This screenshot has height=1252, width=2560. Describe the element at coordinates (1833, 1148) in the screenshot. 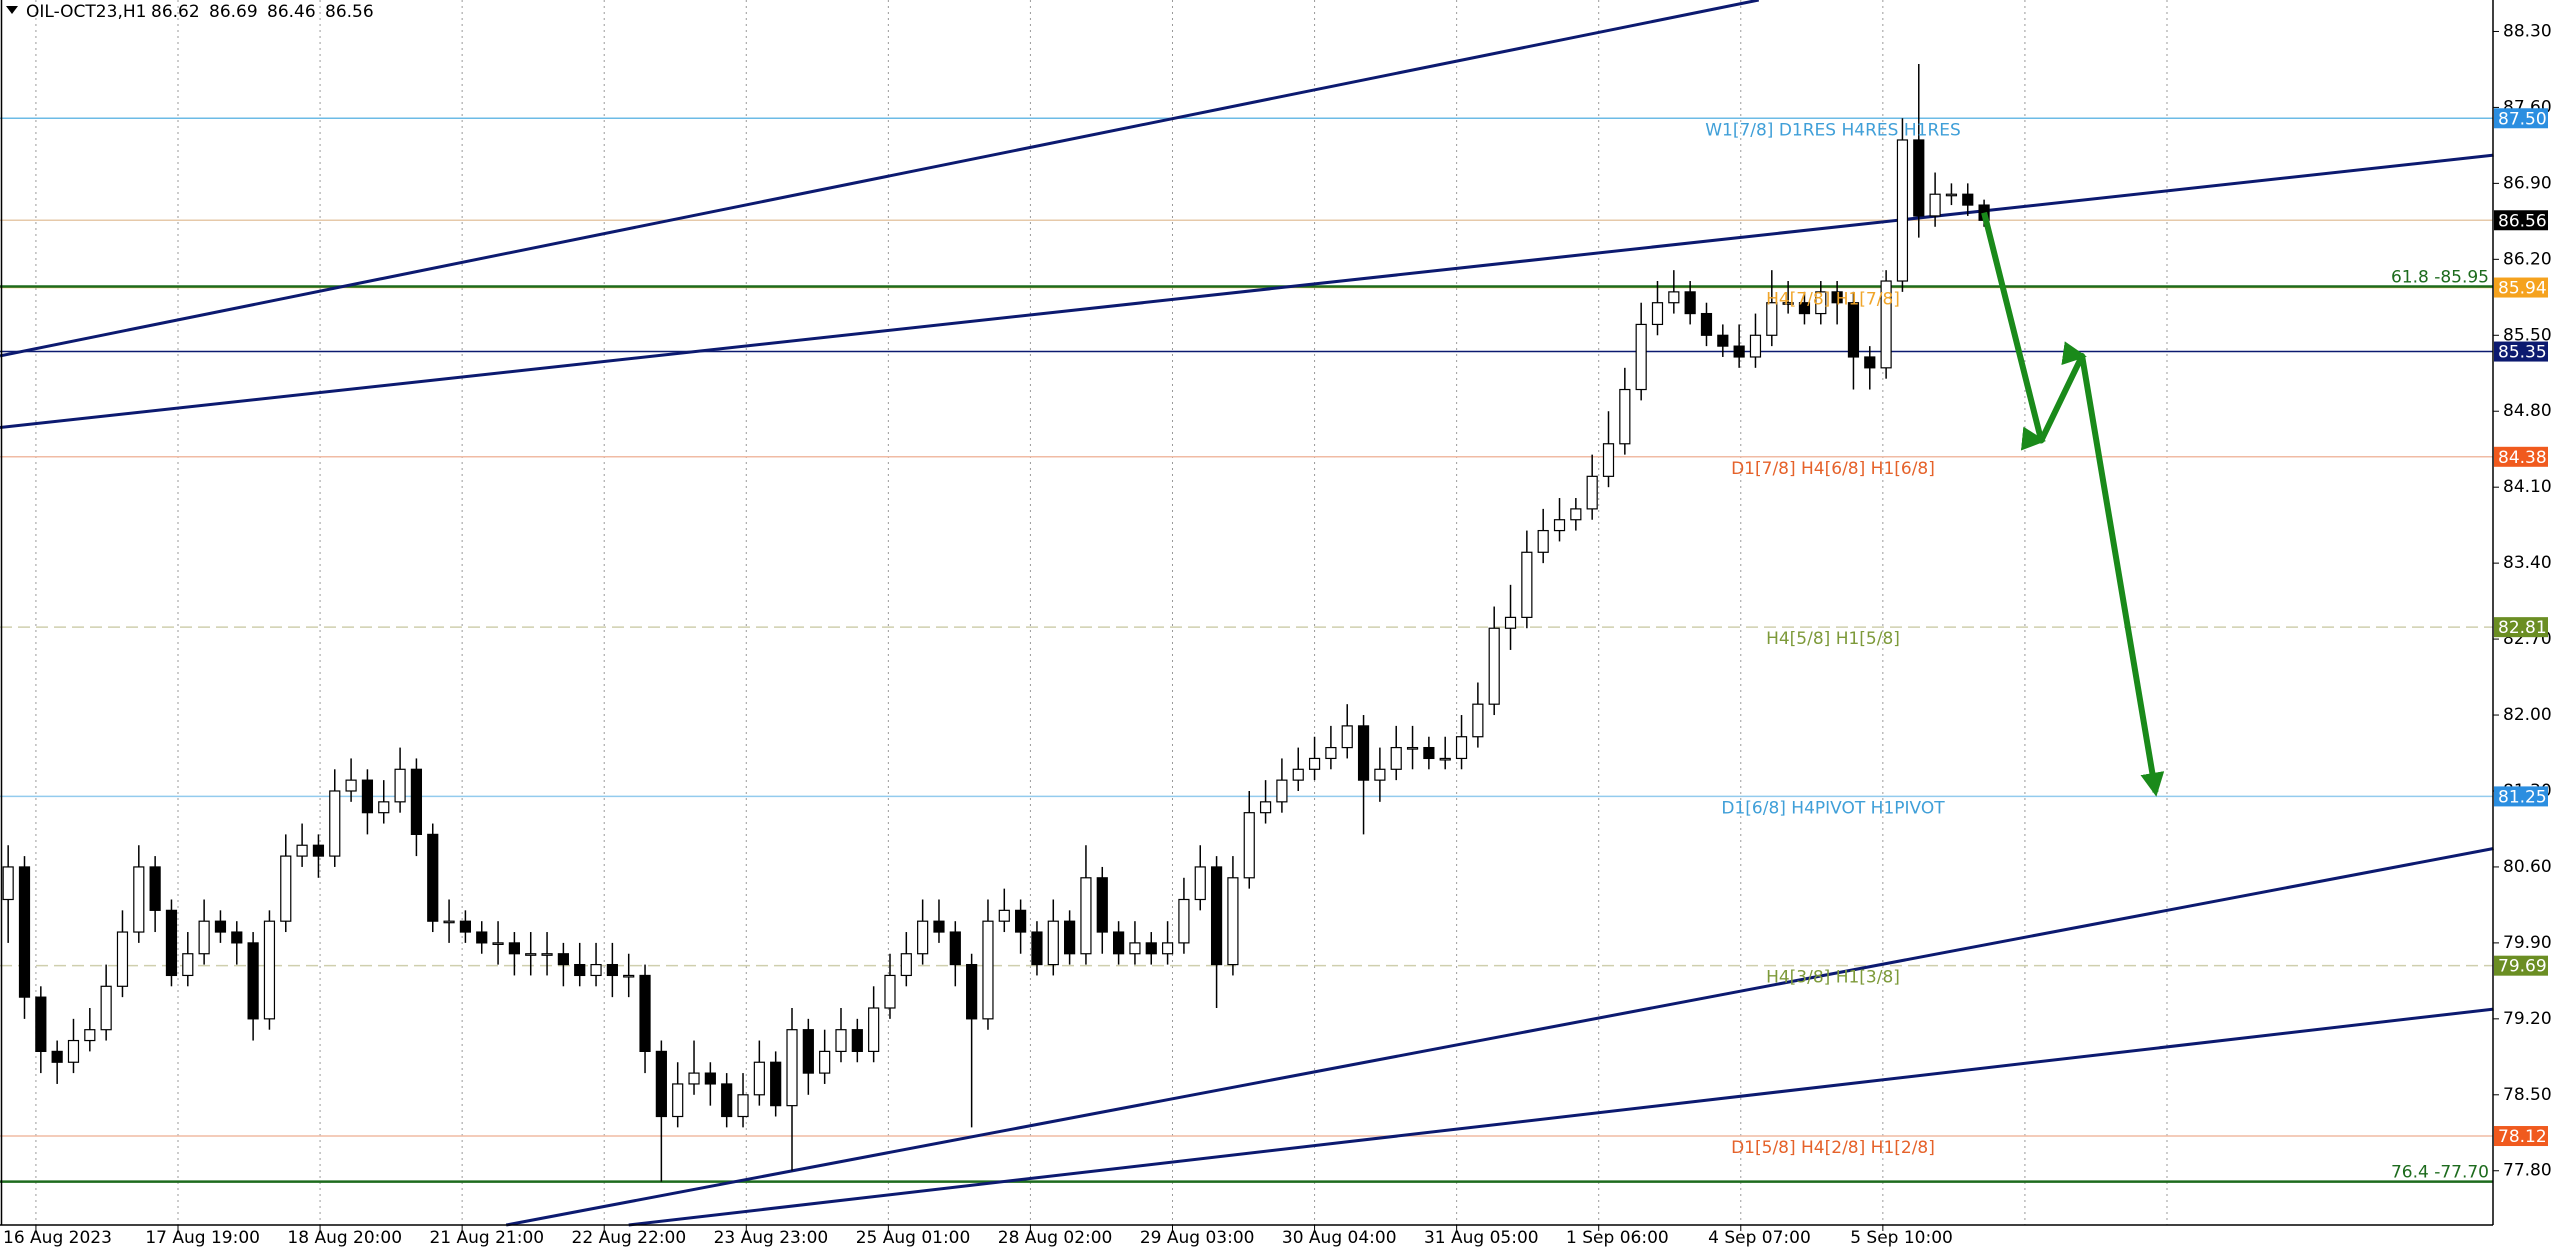

I see `level-text: D1[5/8] H4[2/8] H1[2/8]` at that location.